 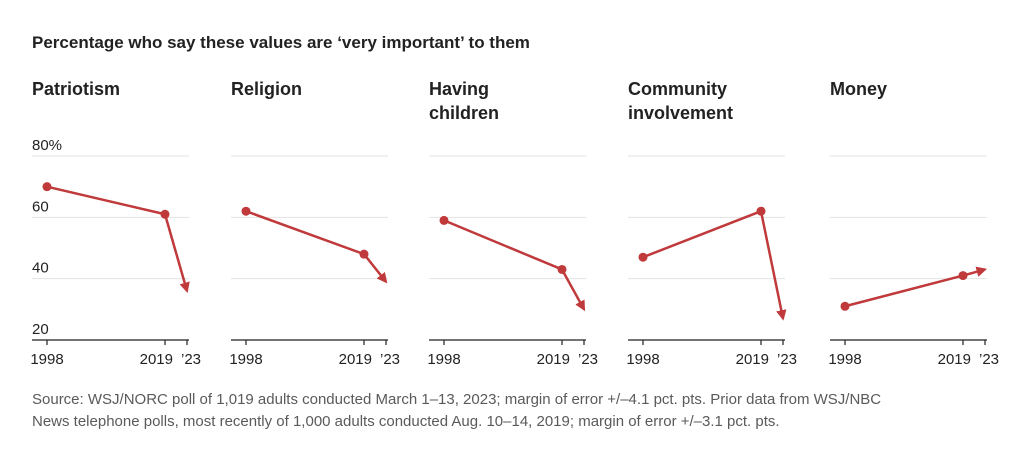 What do you see at coordinates (443, 359) in the screenshot?
I see `x-tick-label-having-children-0: 1998` at bounding box center [443, 359].